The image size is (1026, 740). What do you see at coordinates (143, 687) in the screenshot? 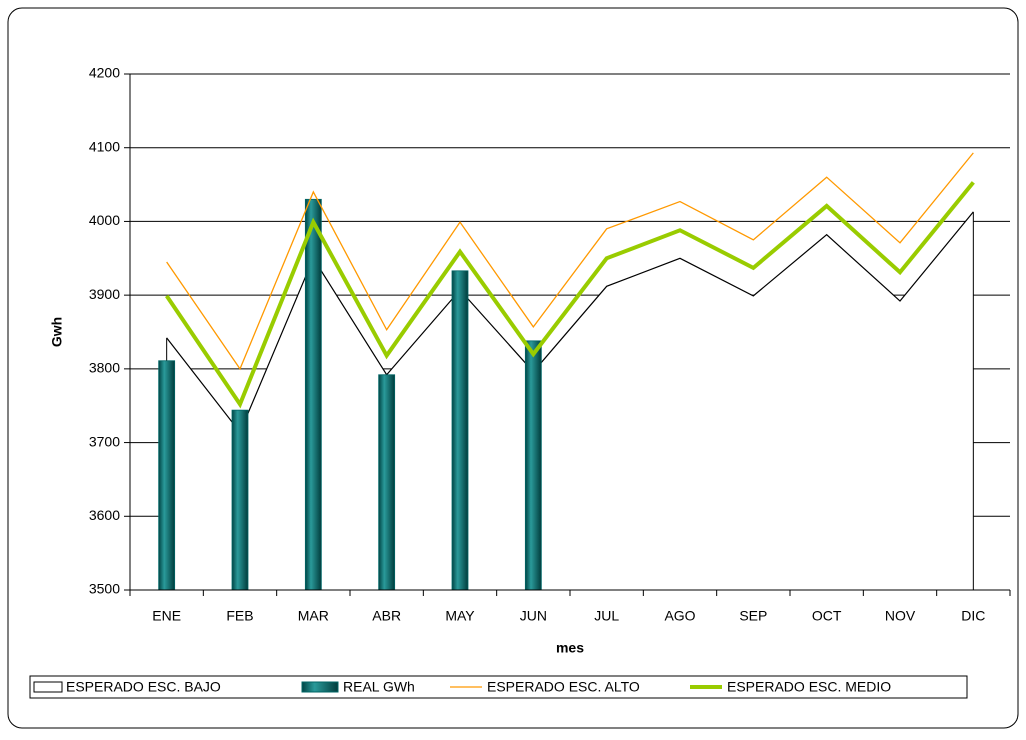
I see `legend-label: ESPERADO ESC. BAJO` at bounding box center [143, 687].